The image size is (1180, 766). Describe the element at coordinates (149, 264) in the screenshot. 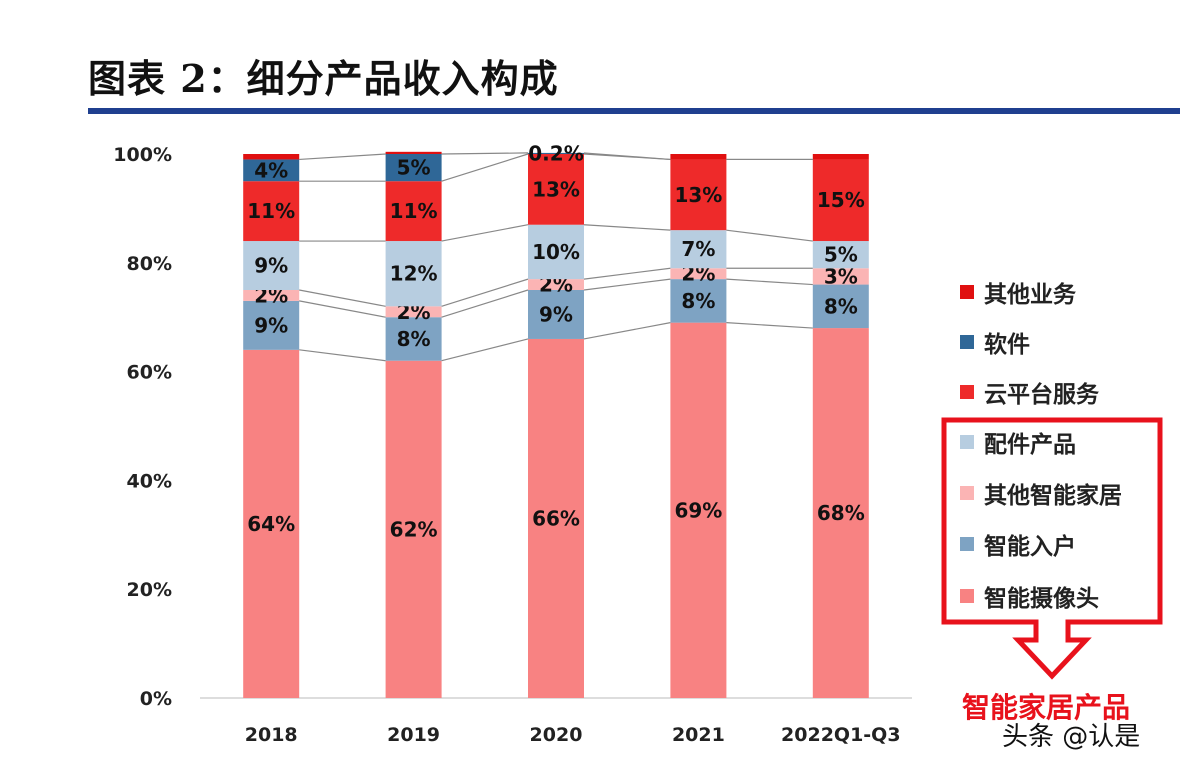

I see `y-tick-label: 80%` at that location.